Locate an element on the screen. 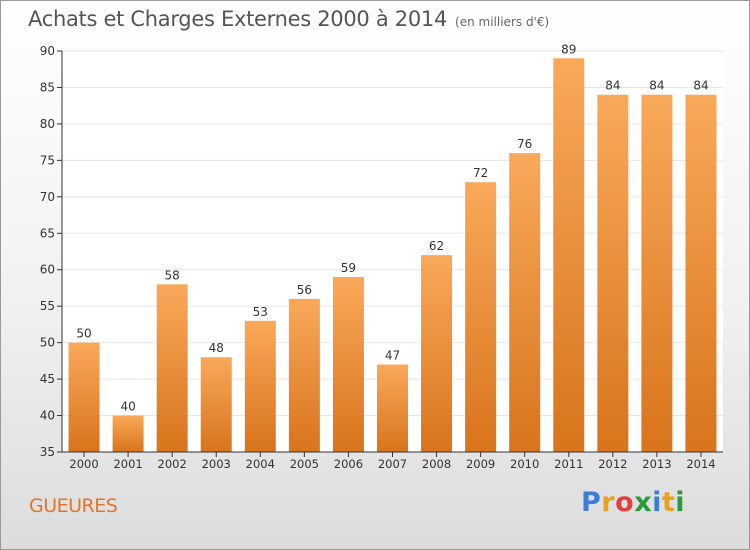 Image resolution: width=750 pixels, height=550 pixels. data-label: 62 is located at coordinates (436, 246).